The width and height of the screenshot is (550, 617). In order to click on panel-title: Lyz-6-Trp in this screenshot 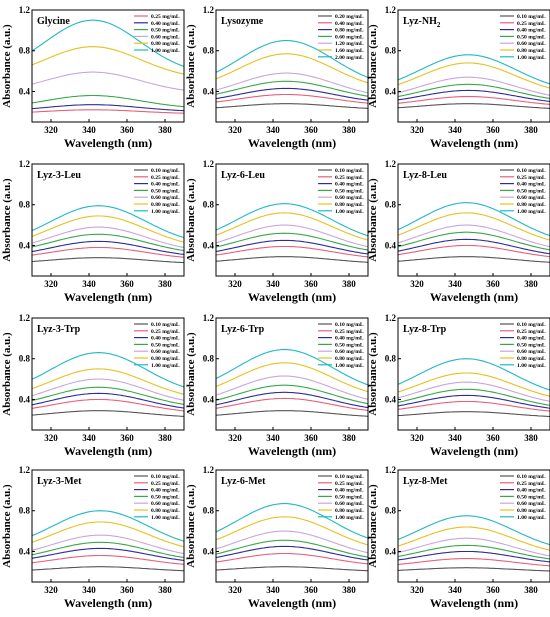, I will do `click(243, 329)`.